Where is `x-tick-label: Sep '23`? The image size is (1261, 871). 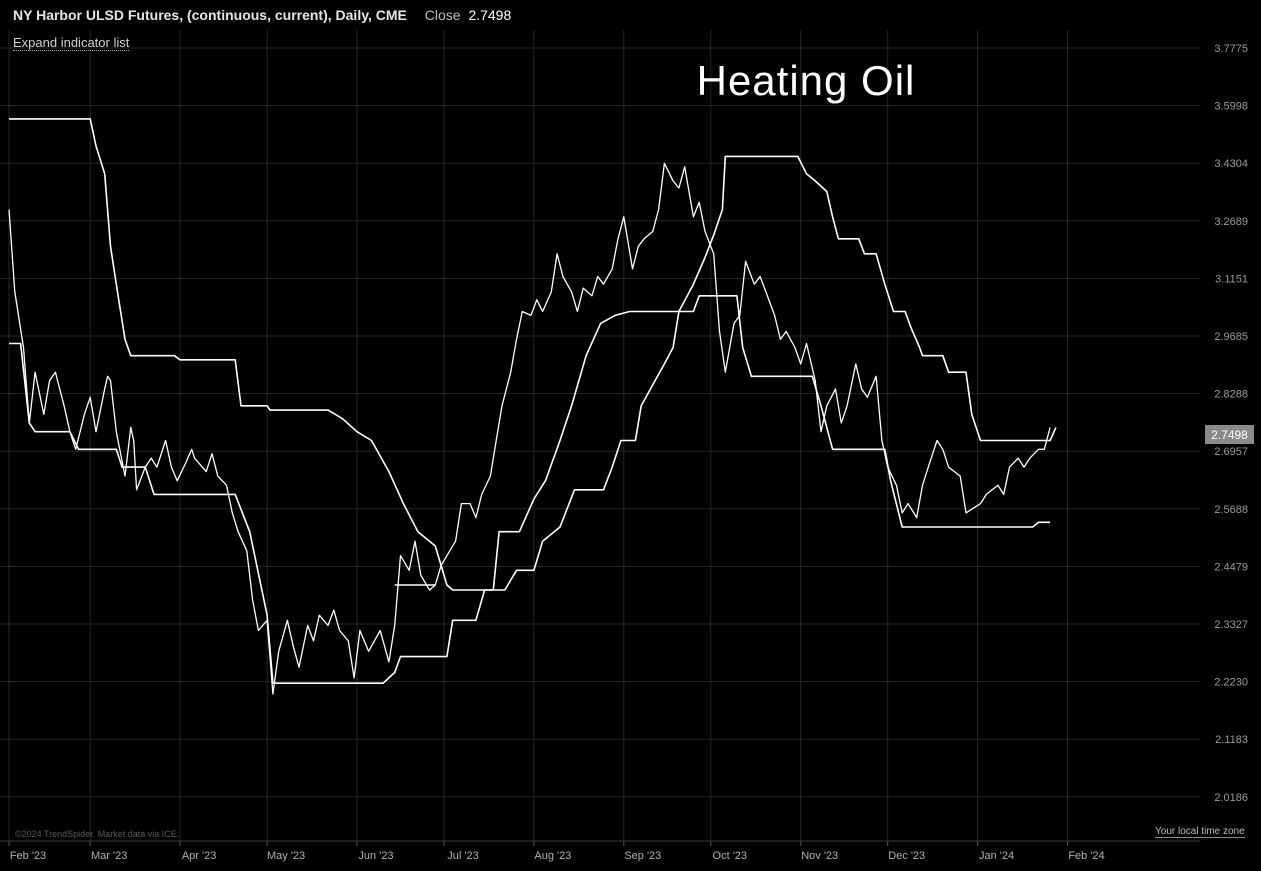 x-tick-label: Sep '23 is located at coordinates (642, 856).